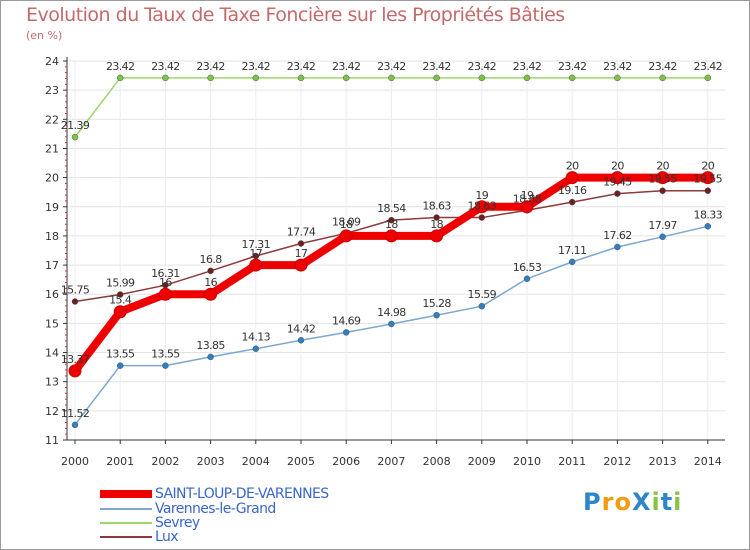 The height and width of the screenshot is (550, 750). I want to click on legend-item-varennes: Varennes-le-Grand, so click(188, 509).